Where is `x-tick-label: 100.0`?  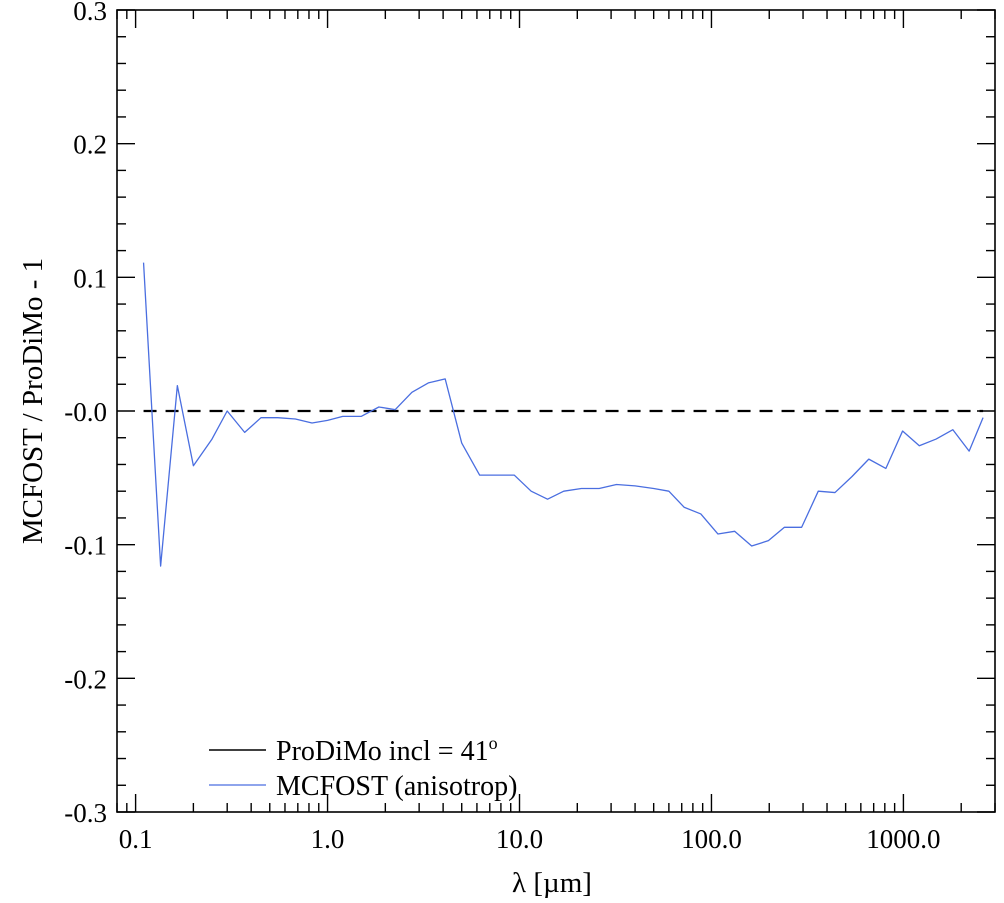 x-tick-label: 100.0 is located at coordinates (711, 839).